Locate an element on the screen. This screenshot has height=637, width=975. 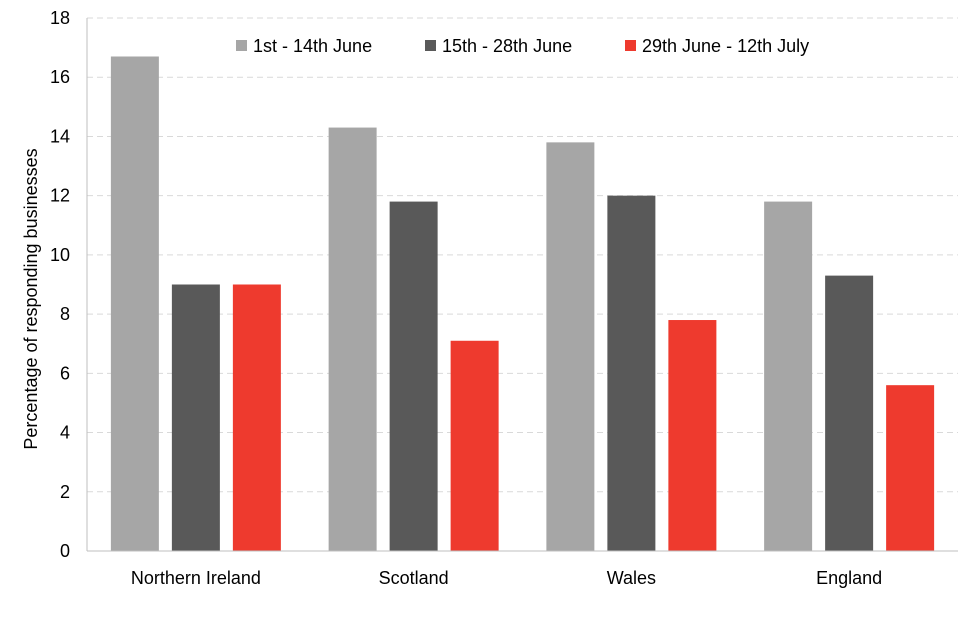
y-tick-label: 16 is located at coordinates (60, 77).